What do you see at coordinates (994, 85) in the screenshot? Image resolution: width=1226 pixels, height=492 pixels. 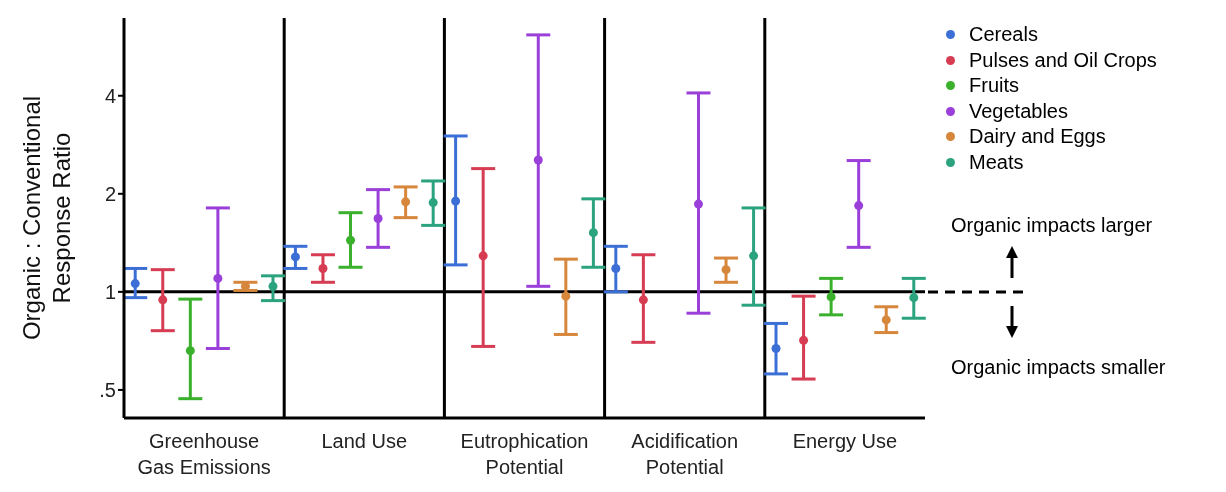 I see `legend-label: Fruits` at bounding box center [994, 85].